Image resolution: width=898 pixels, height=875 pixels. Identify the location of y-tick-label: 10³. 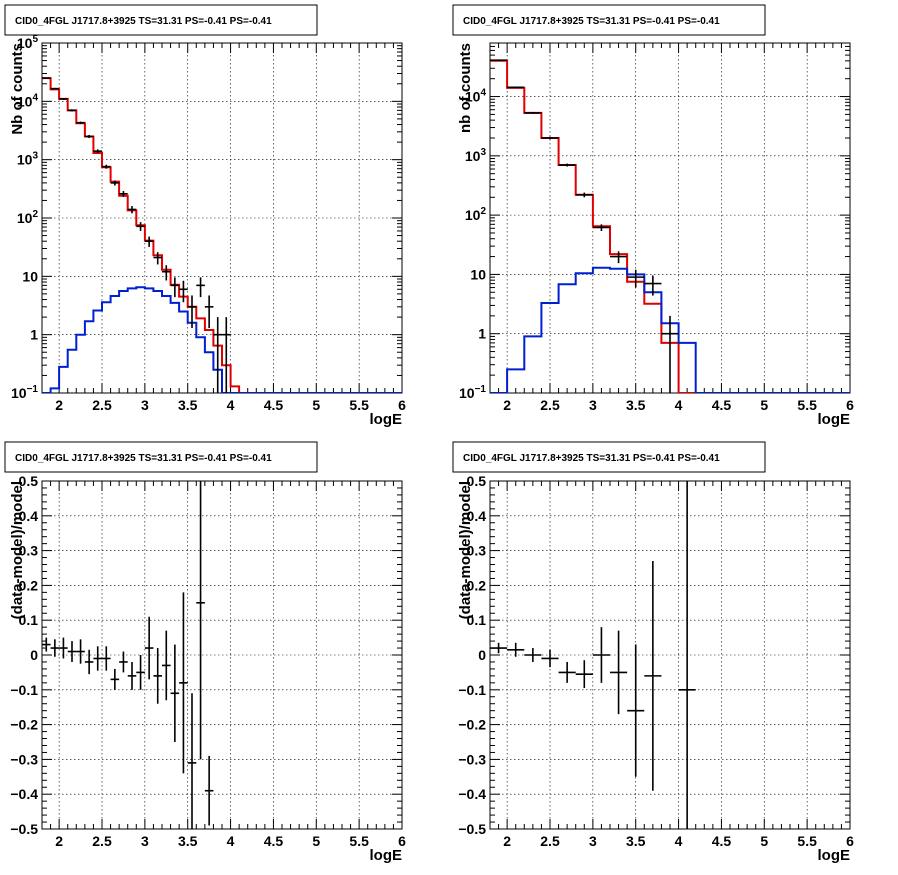
(28, 159).